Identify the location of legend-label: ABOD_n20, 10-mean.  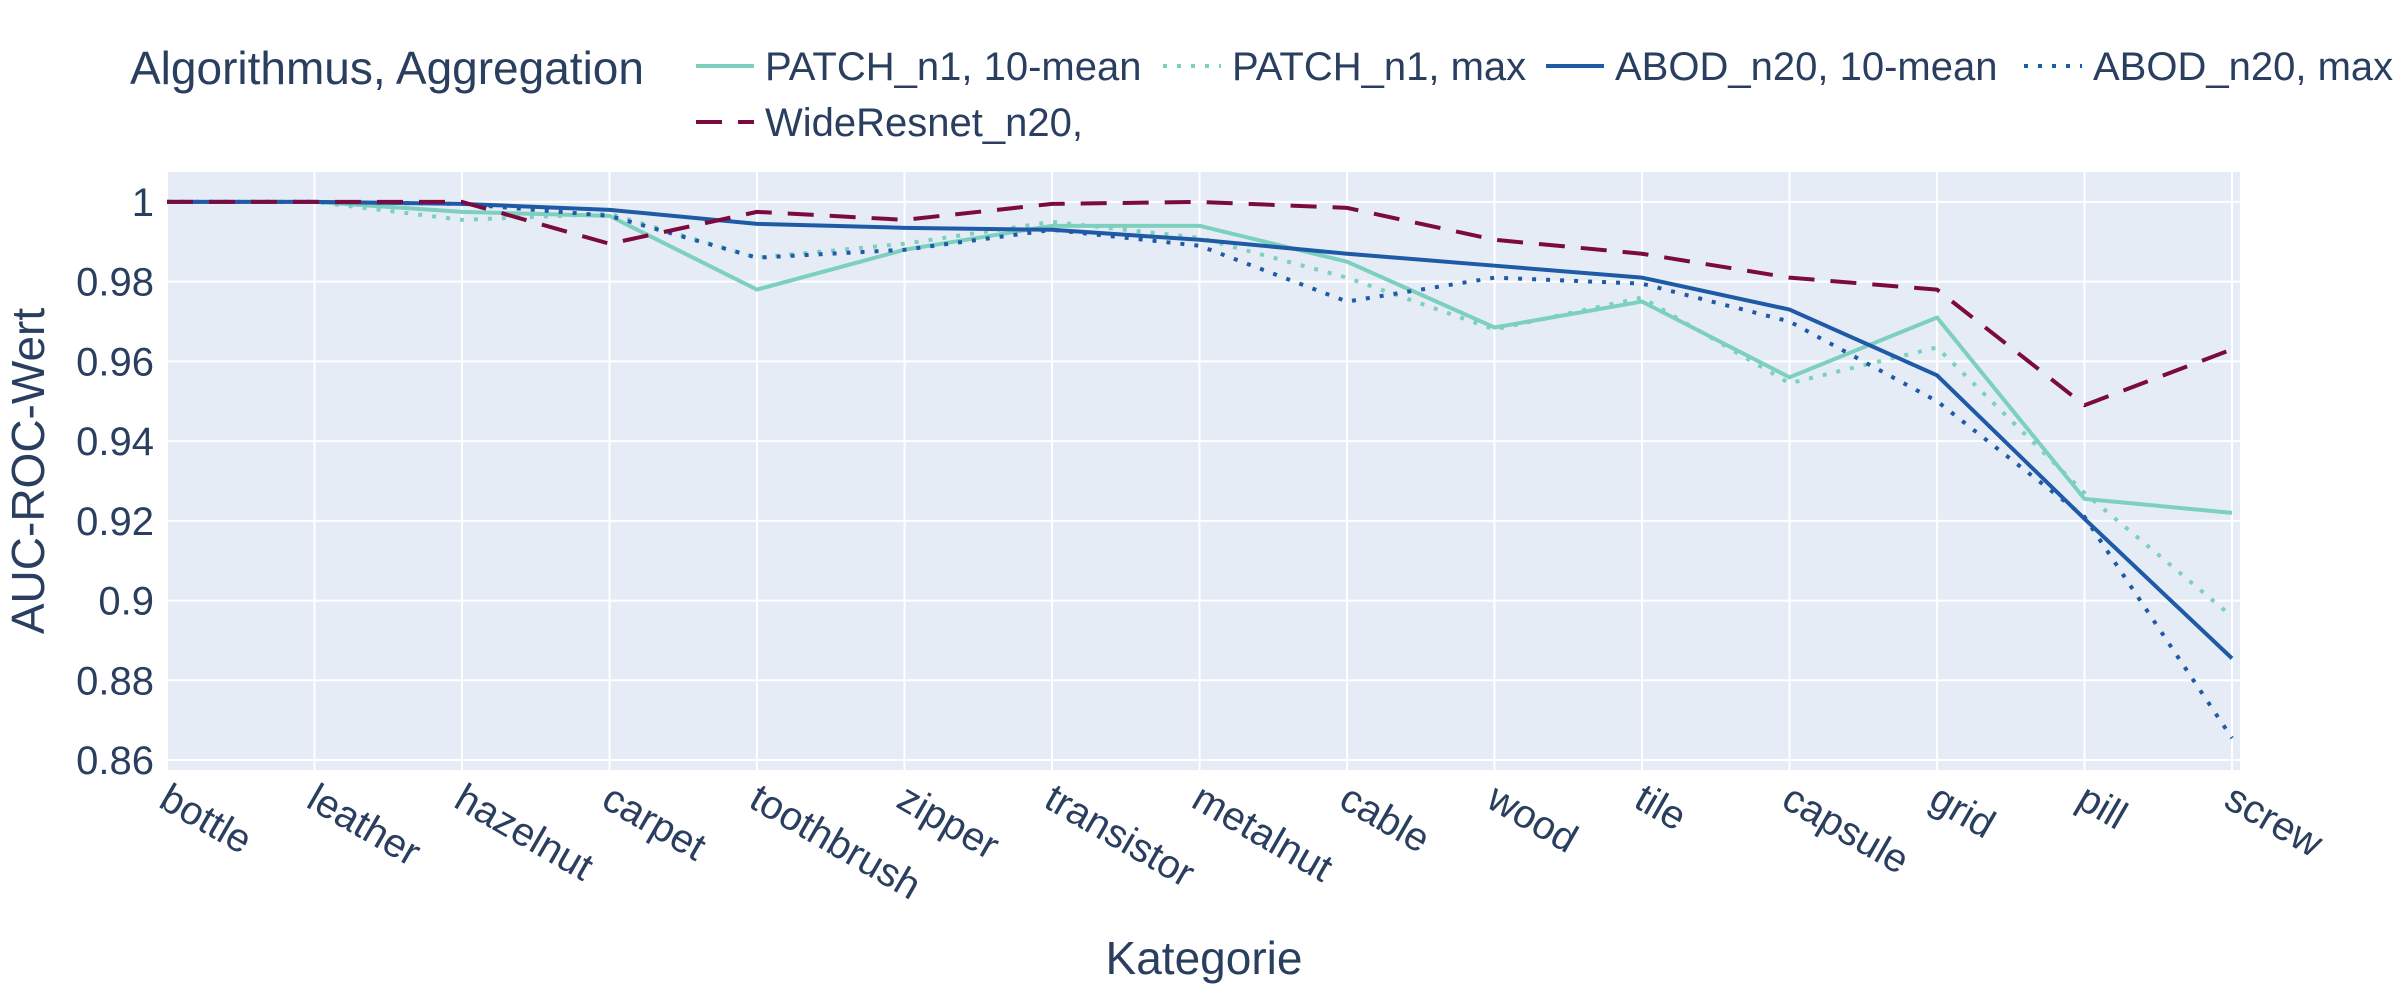
(1806, 67).